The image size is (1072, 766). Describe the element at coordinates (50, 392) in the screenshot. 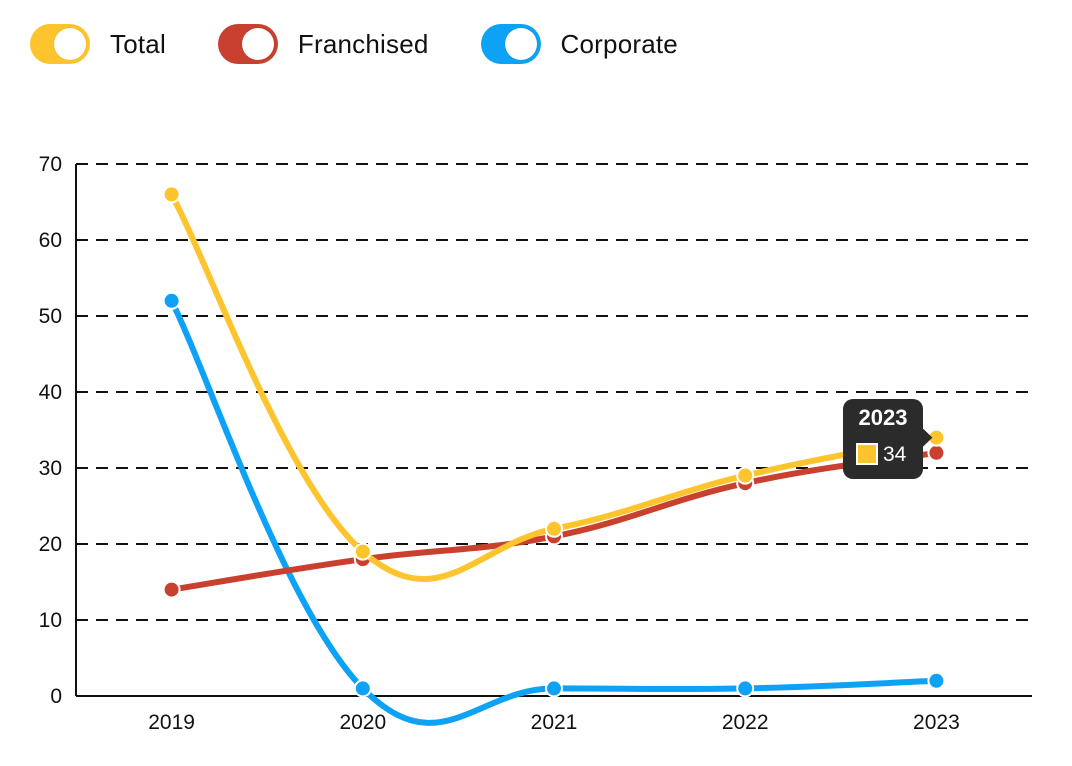

I see `y-tick-label: 40` at that location.